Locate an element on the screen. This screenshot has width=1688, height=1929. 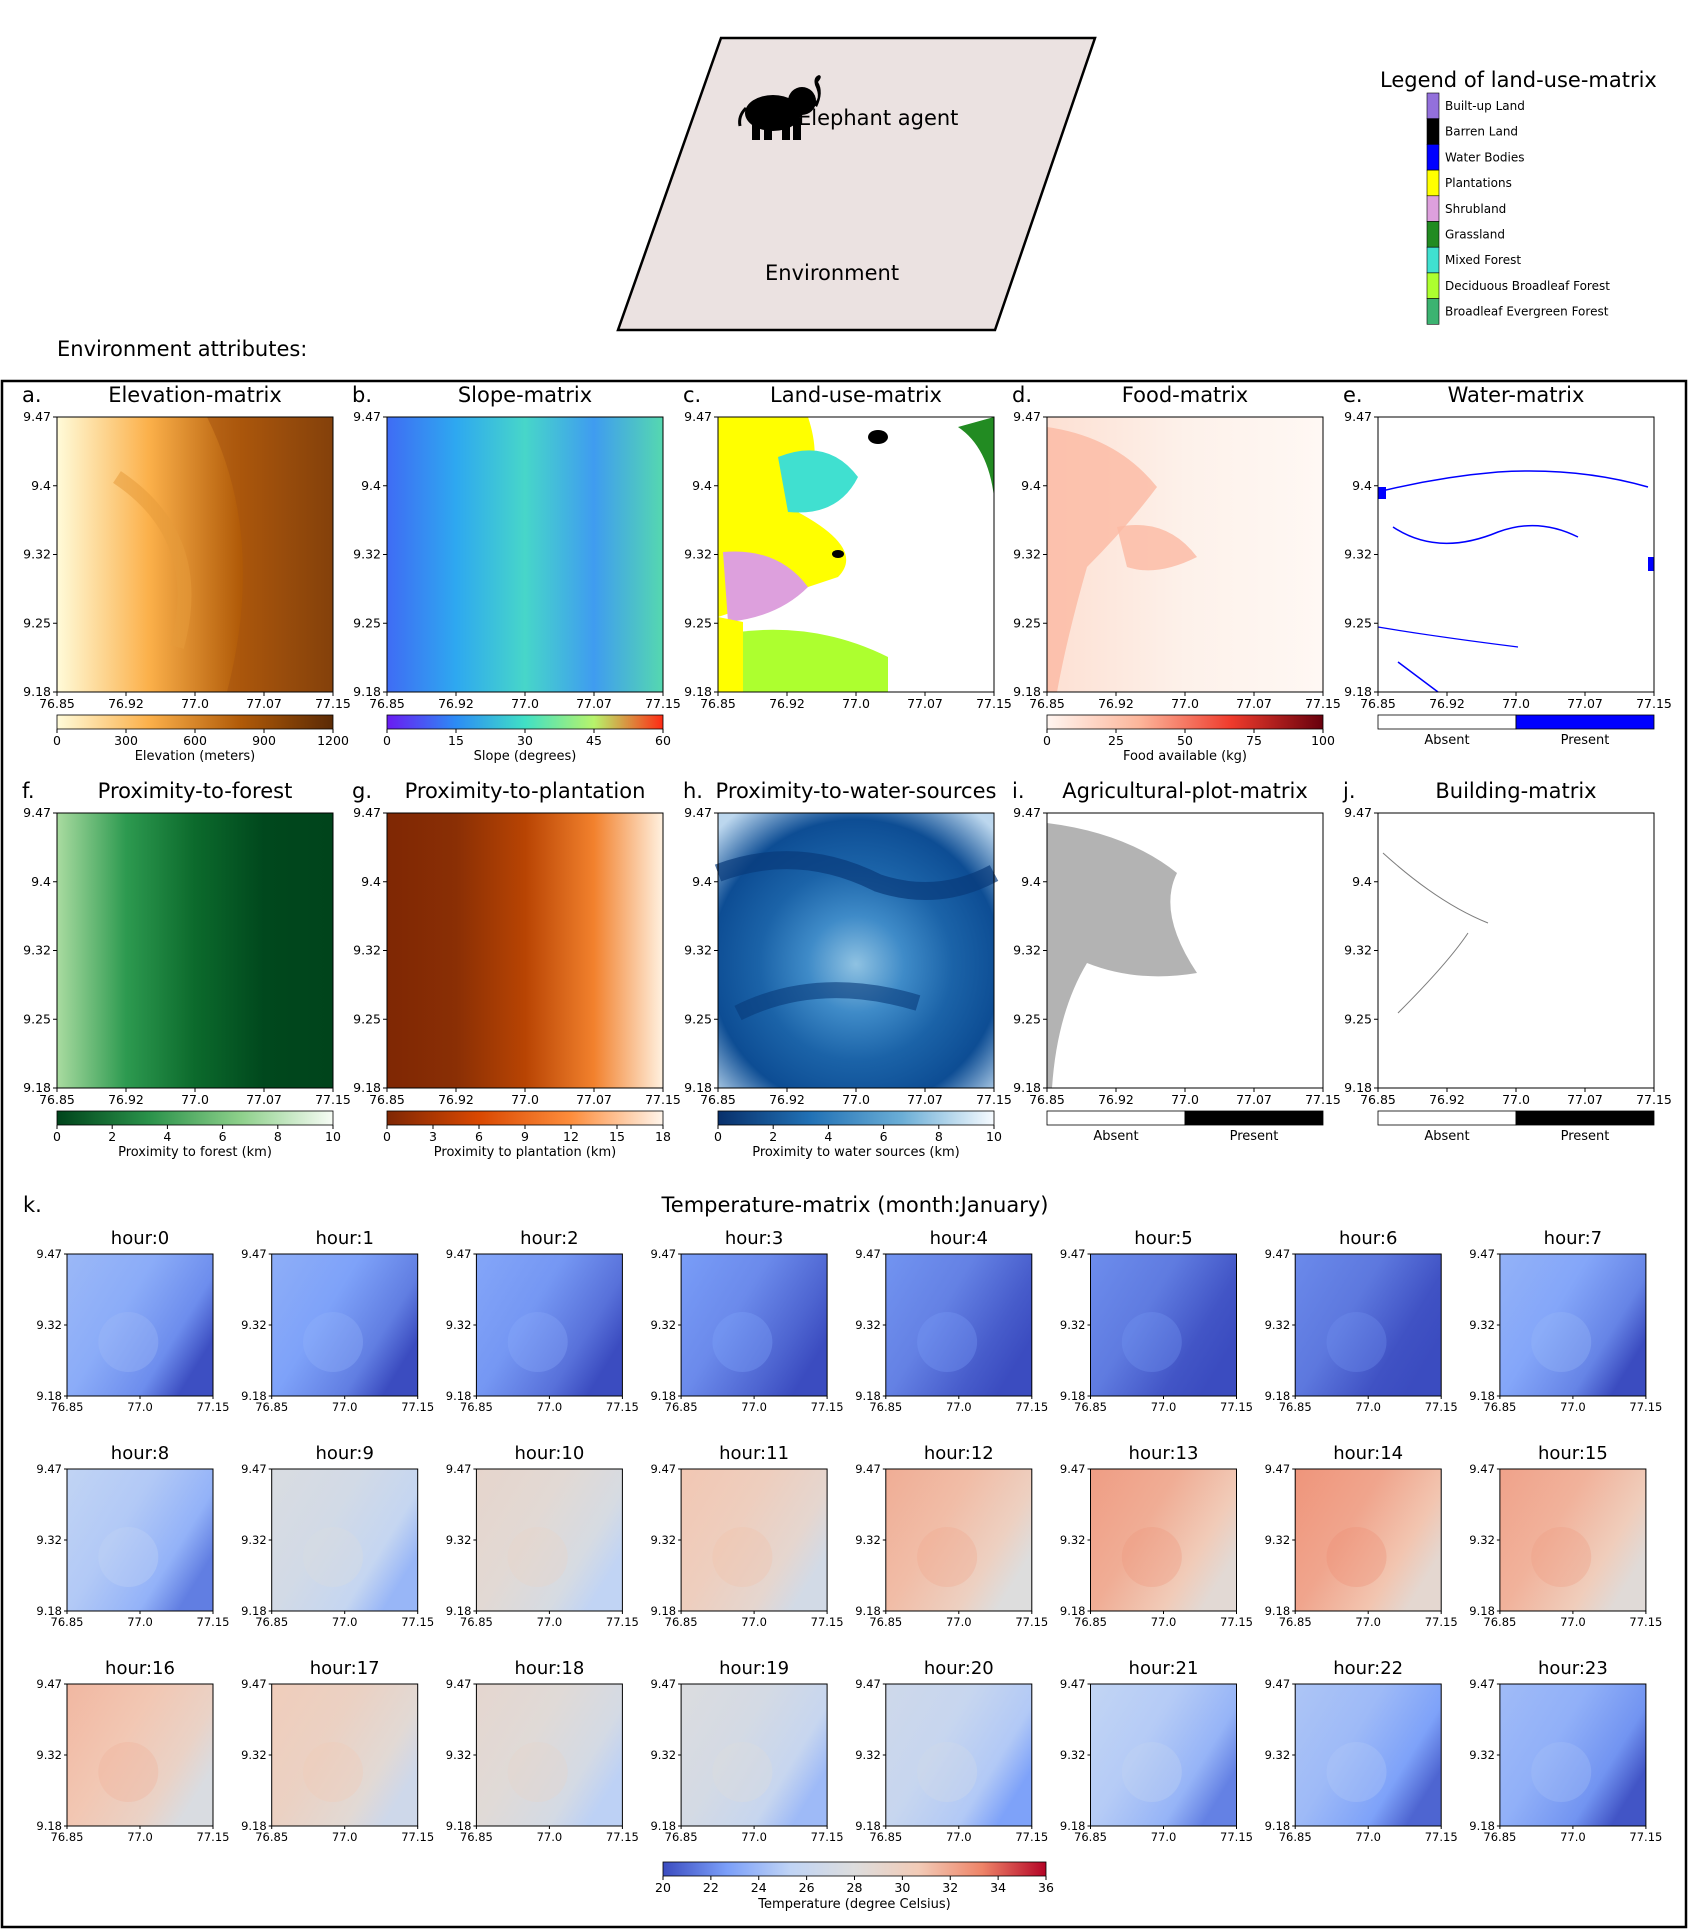
colorbar-label: Temperature (degree Celsius) is located at coordinates (853, 1904).